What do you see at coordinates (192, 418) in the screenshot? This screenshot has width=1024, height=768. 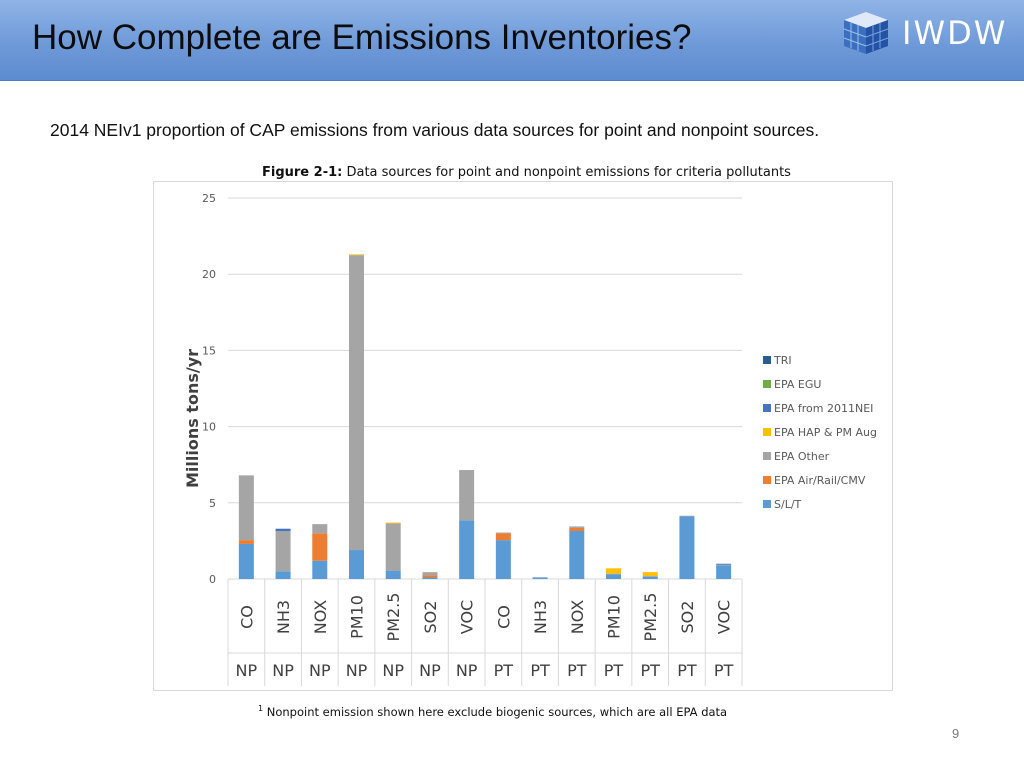 I see `y-axis-label: Millions tons/yr` at bounding box center [192, 418].